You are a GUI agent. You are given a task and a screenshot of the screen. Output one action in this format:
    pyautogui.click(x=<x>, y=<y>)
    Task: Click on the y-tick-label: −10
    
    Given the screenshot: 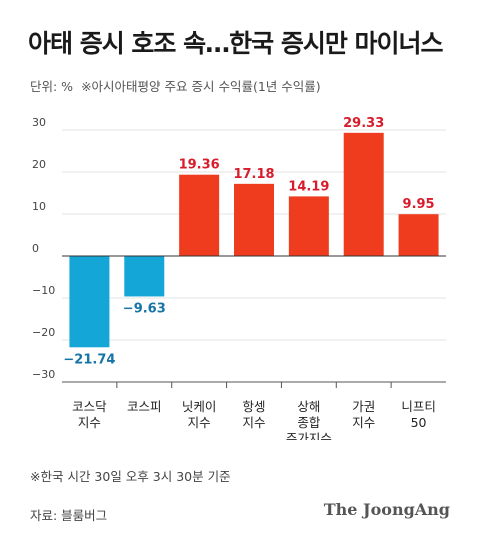 What is the action you would take?
    pyautogui.click(x=43, y=290)
    